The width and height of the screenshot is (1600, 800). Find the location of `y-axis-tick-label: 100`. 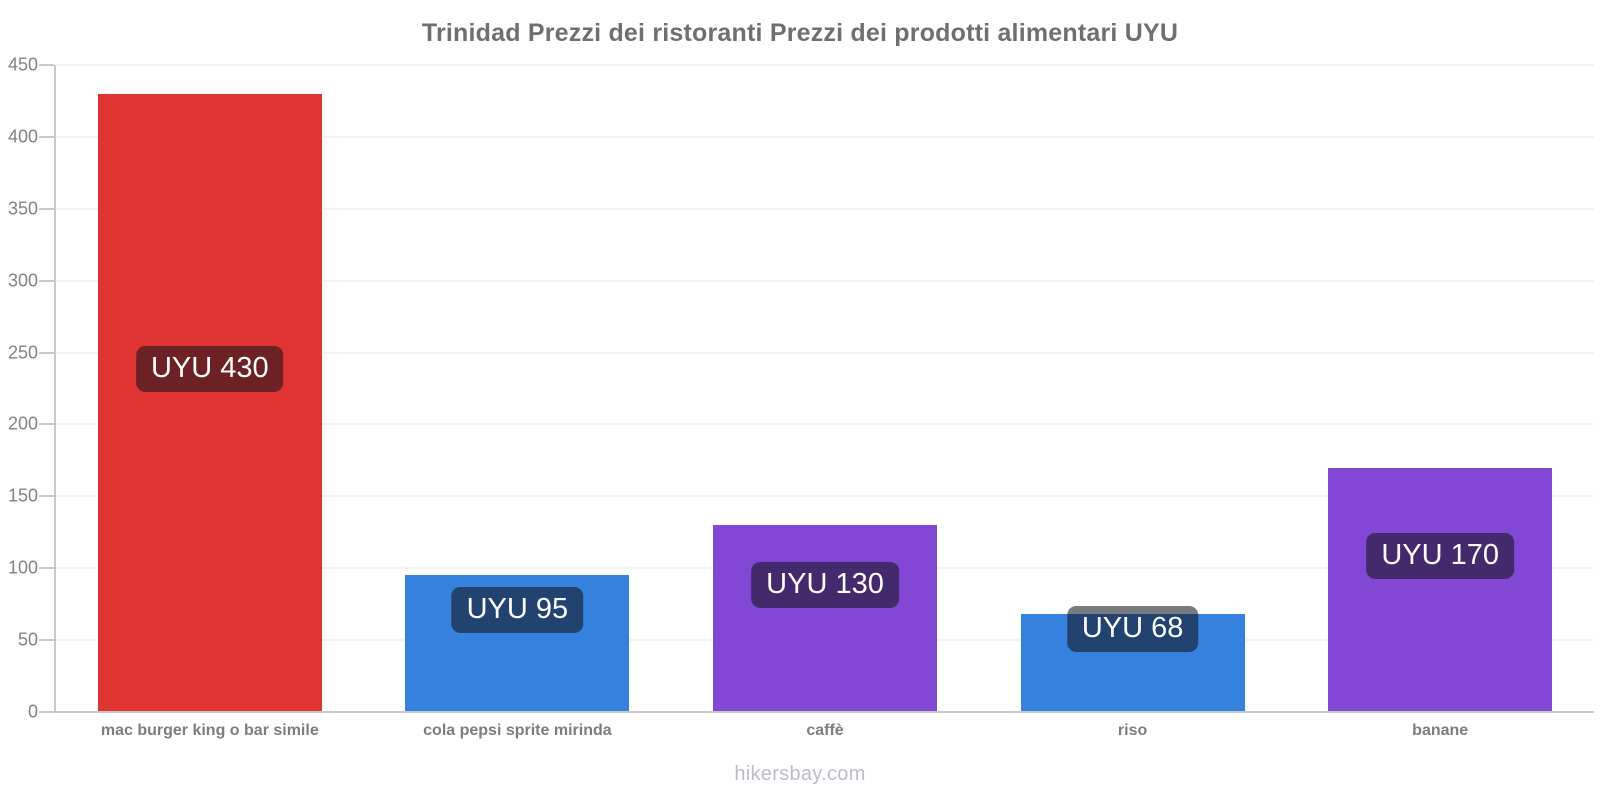

y-axis-tick-label: 100 is located at coordinates (22, 567).